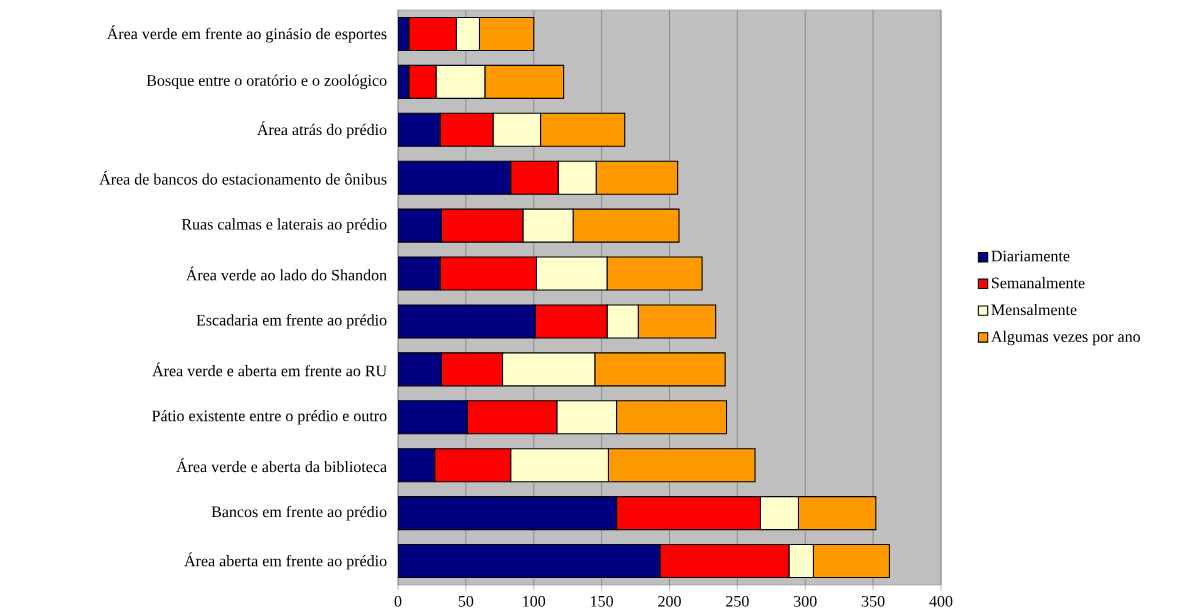 The width and height of the screenshot is (1199, 612). What do you see at coordinates (941, 601) in the screenshot?
I see `x-tick-label: 400` at bounding box center [941, 601].